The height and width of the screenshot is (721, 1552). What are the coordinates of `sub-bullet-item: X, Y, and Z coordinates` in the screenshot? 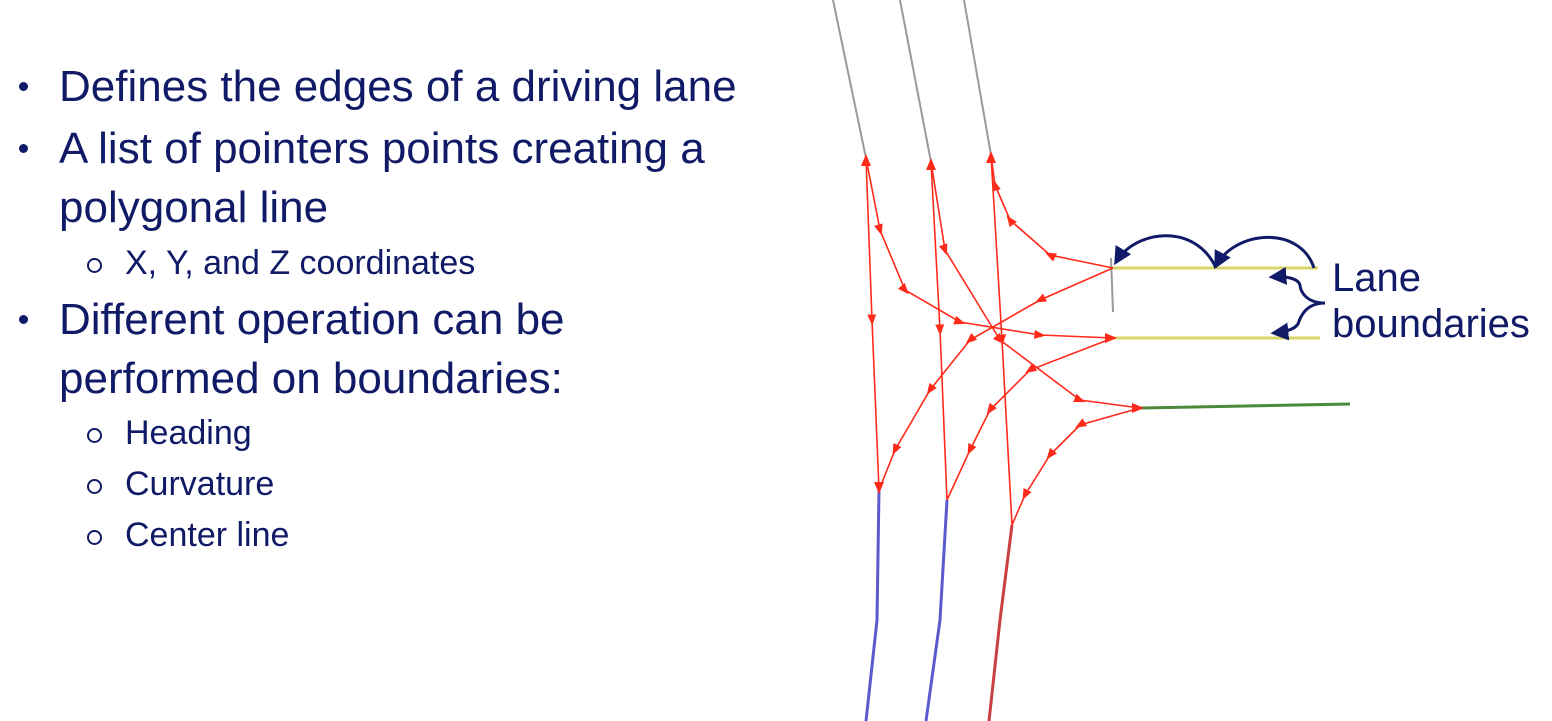 It's located at (300, 263).